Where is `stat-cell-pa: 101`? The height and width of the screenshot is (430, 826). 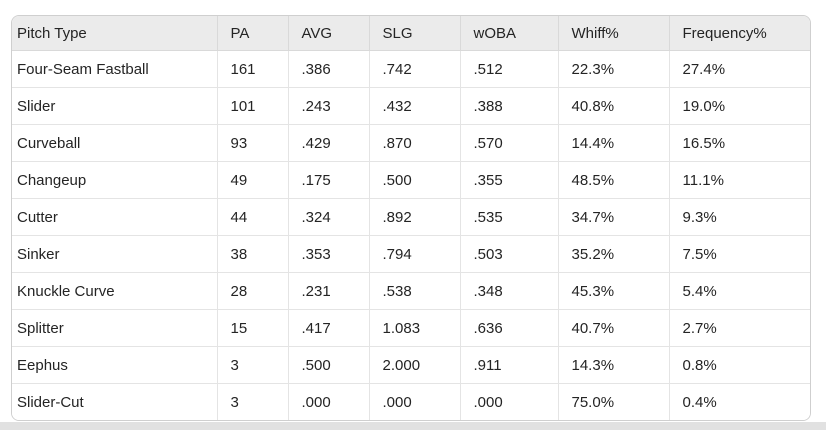
stat-cell-pa: 101 is located at coordinates (252, 106).